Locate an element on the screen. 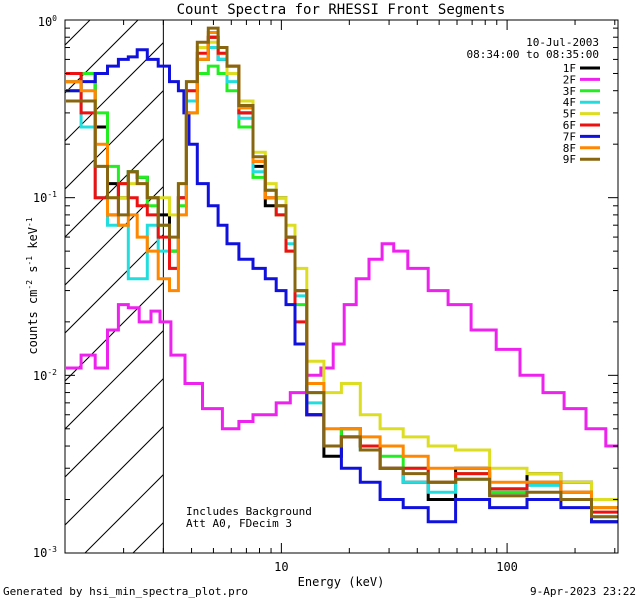  y-axis-label: counts cm-2 s-1 keV-1 is located at coordinates (32, 285).